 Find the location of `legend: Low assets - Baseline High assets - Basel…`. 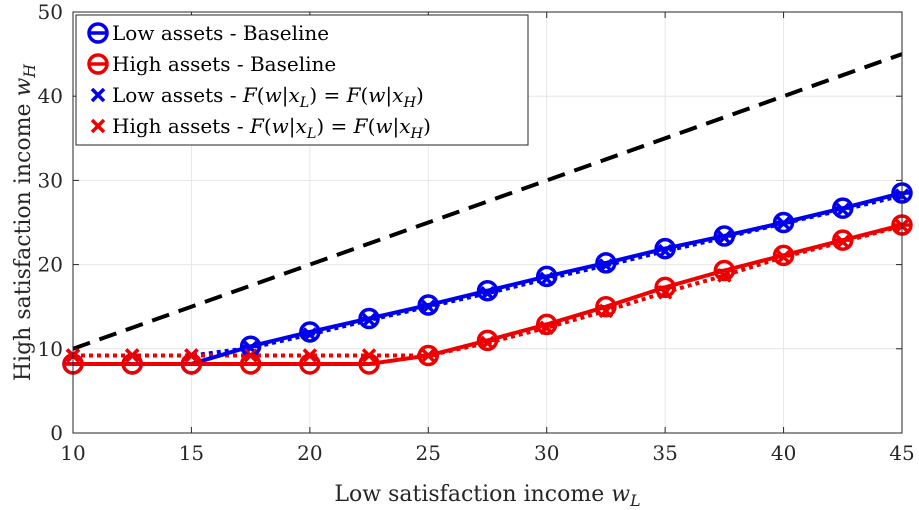

legend: Low assets - Baseline High assets - Basel… is located at coordinates (302, 80).